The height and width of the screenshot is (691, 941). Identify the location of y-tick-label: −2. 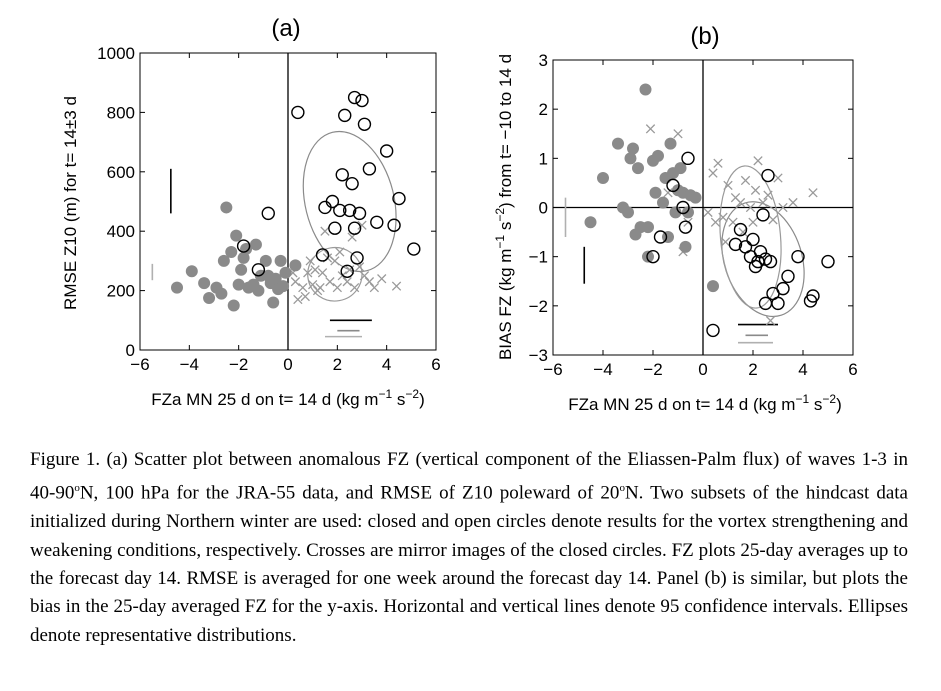
(538, 306).